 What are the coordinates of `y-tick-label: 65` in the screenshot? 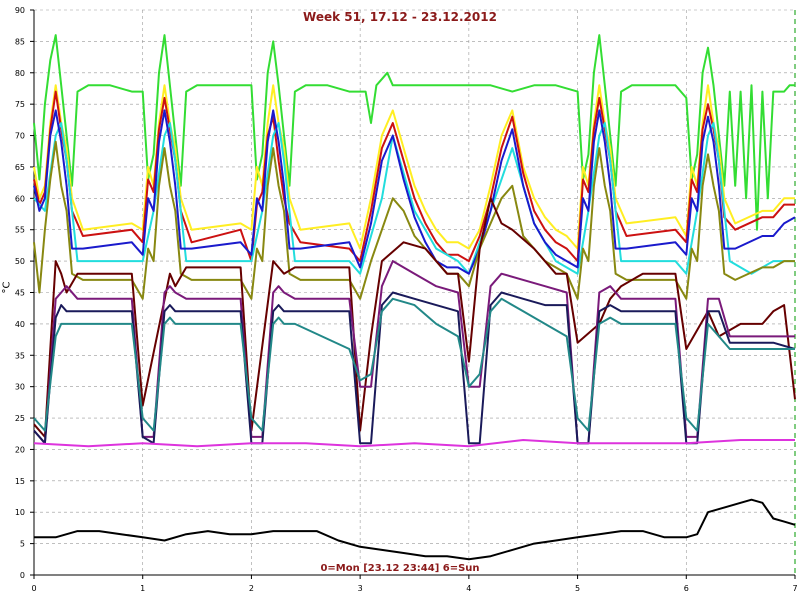 It's located at (20, 167).